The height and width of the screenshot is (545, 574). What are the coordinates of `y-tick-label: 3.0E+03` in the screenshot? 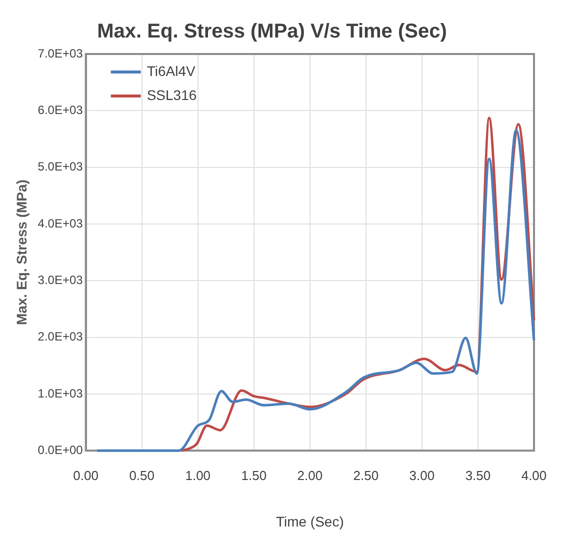 It's located at (61, 279).